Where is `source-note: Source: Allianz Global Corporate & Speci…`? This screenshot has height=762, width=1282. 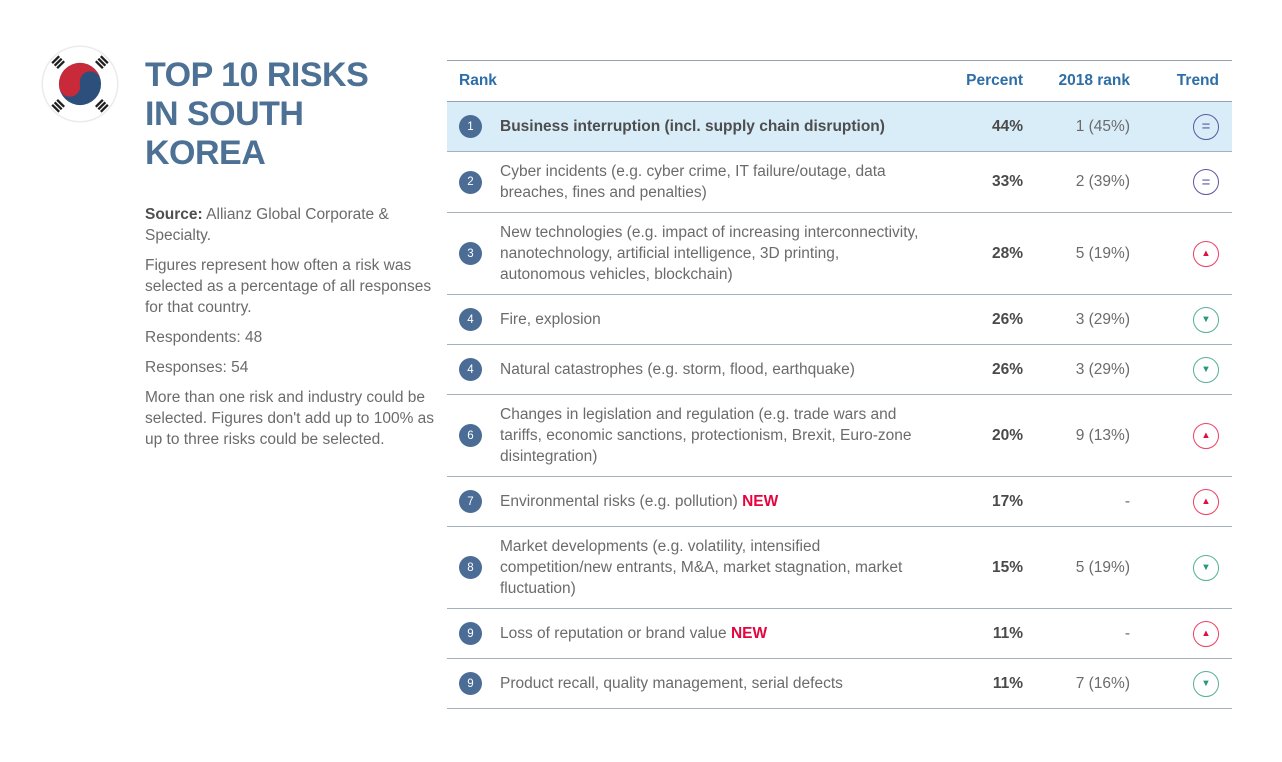 source-note: Source: Allianz Global Corporate & Speci… is located at coordinates (293, 225).